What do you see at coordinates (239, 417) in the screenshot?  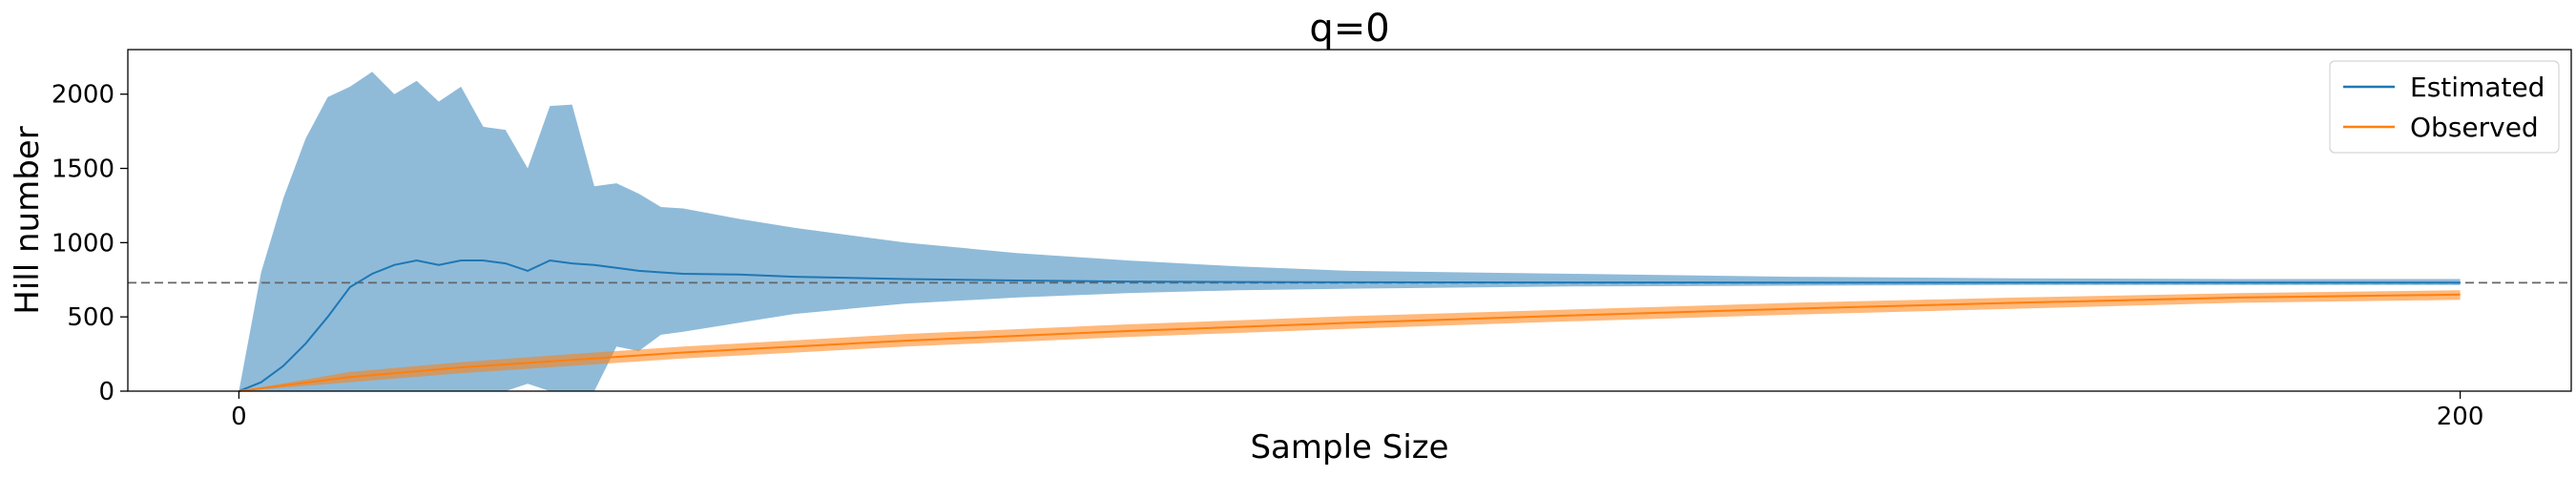 I see `x-tick-label-0: 0` at bounding box center [239, 417].